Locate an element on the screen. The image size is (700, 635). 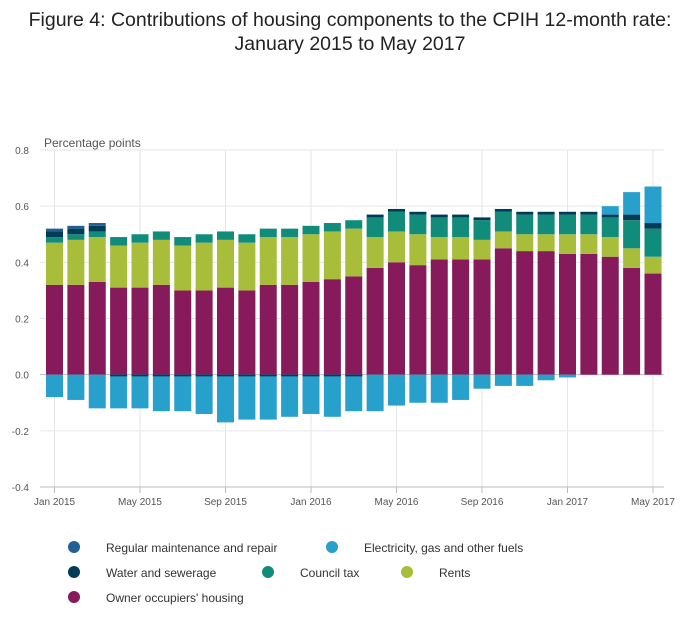
y-tick-label: 0.8 is located at coordinates (22, 151).